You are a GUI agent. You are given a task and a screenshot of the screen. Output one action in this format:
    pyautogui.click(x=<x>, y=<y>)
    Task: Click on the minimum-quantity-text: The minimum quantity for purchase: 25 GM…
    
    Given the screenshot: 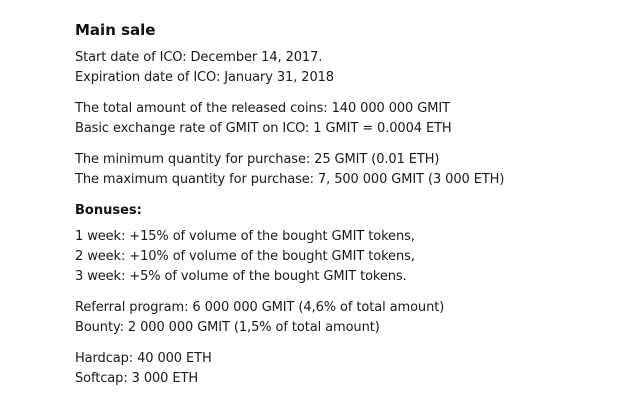 What is the action you would take?
    pyautogui.click(x=257, y=159)
    